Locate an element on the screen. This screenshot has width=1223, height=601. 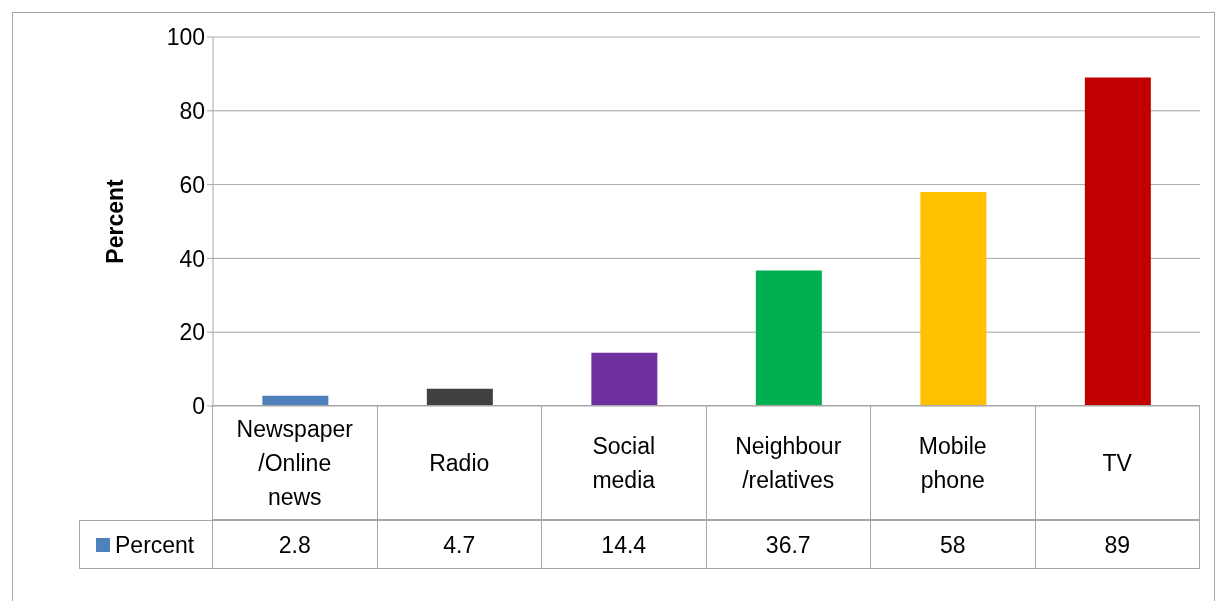
y-tick-label: 80 is located at coordinates (192, 110).